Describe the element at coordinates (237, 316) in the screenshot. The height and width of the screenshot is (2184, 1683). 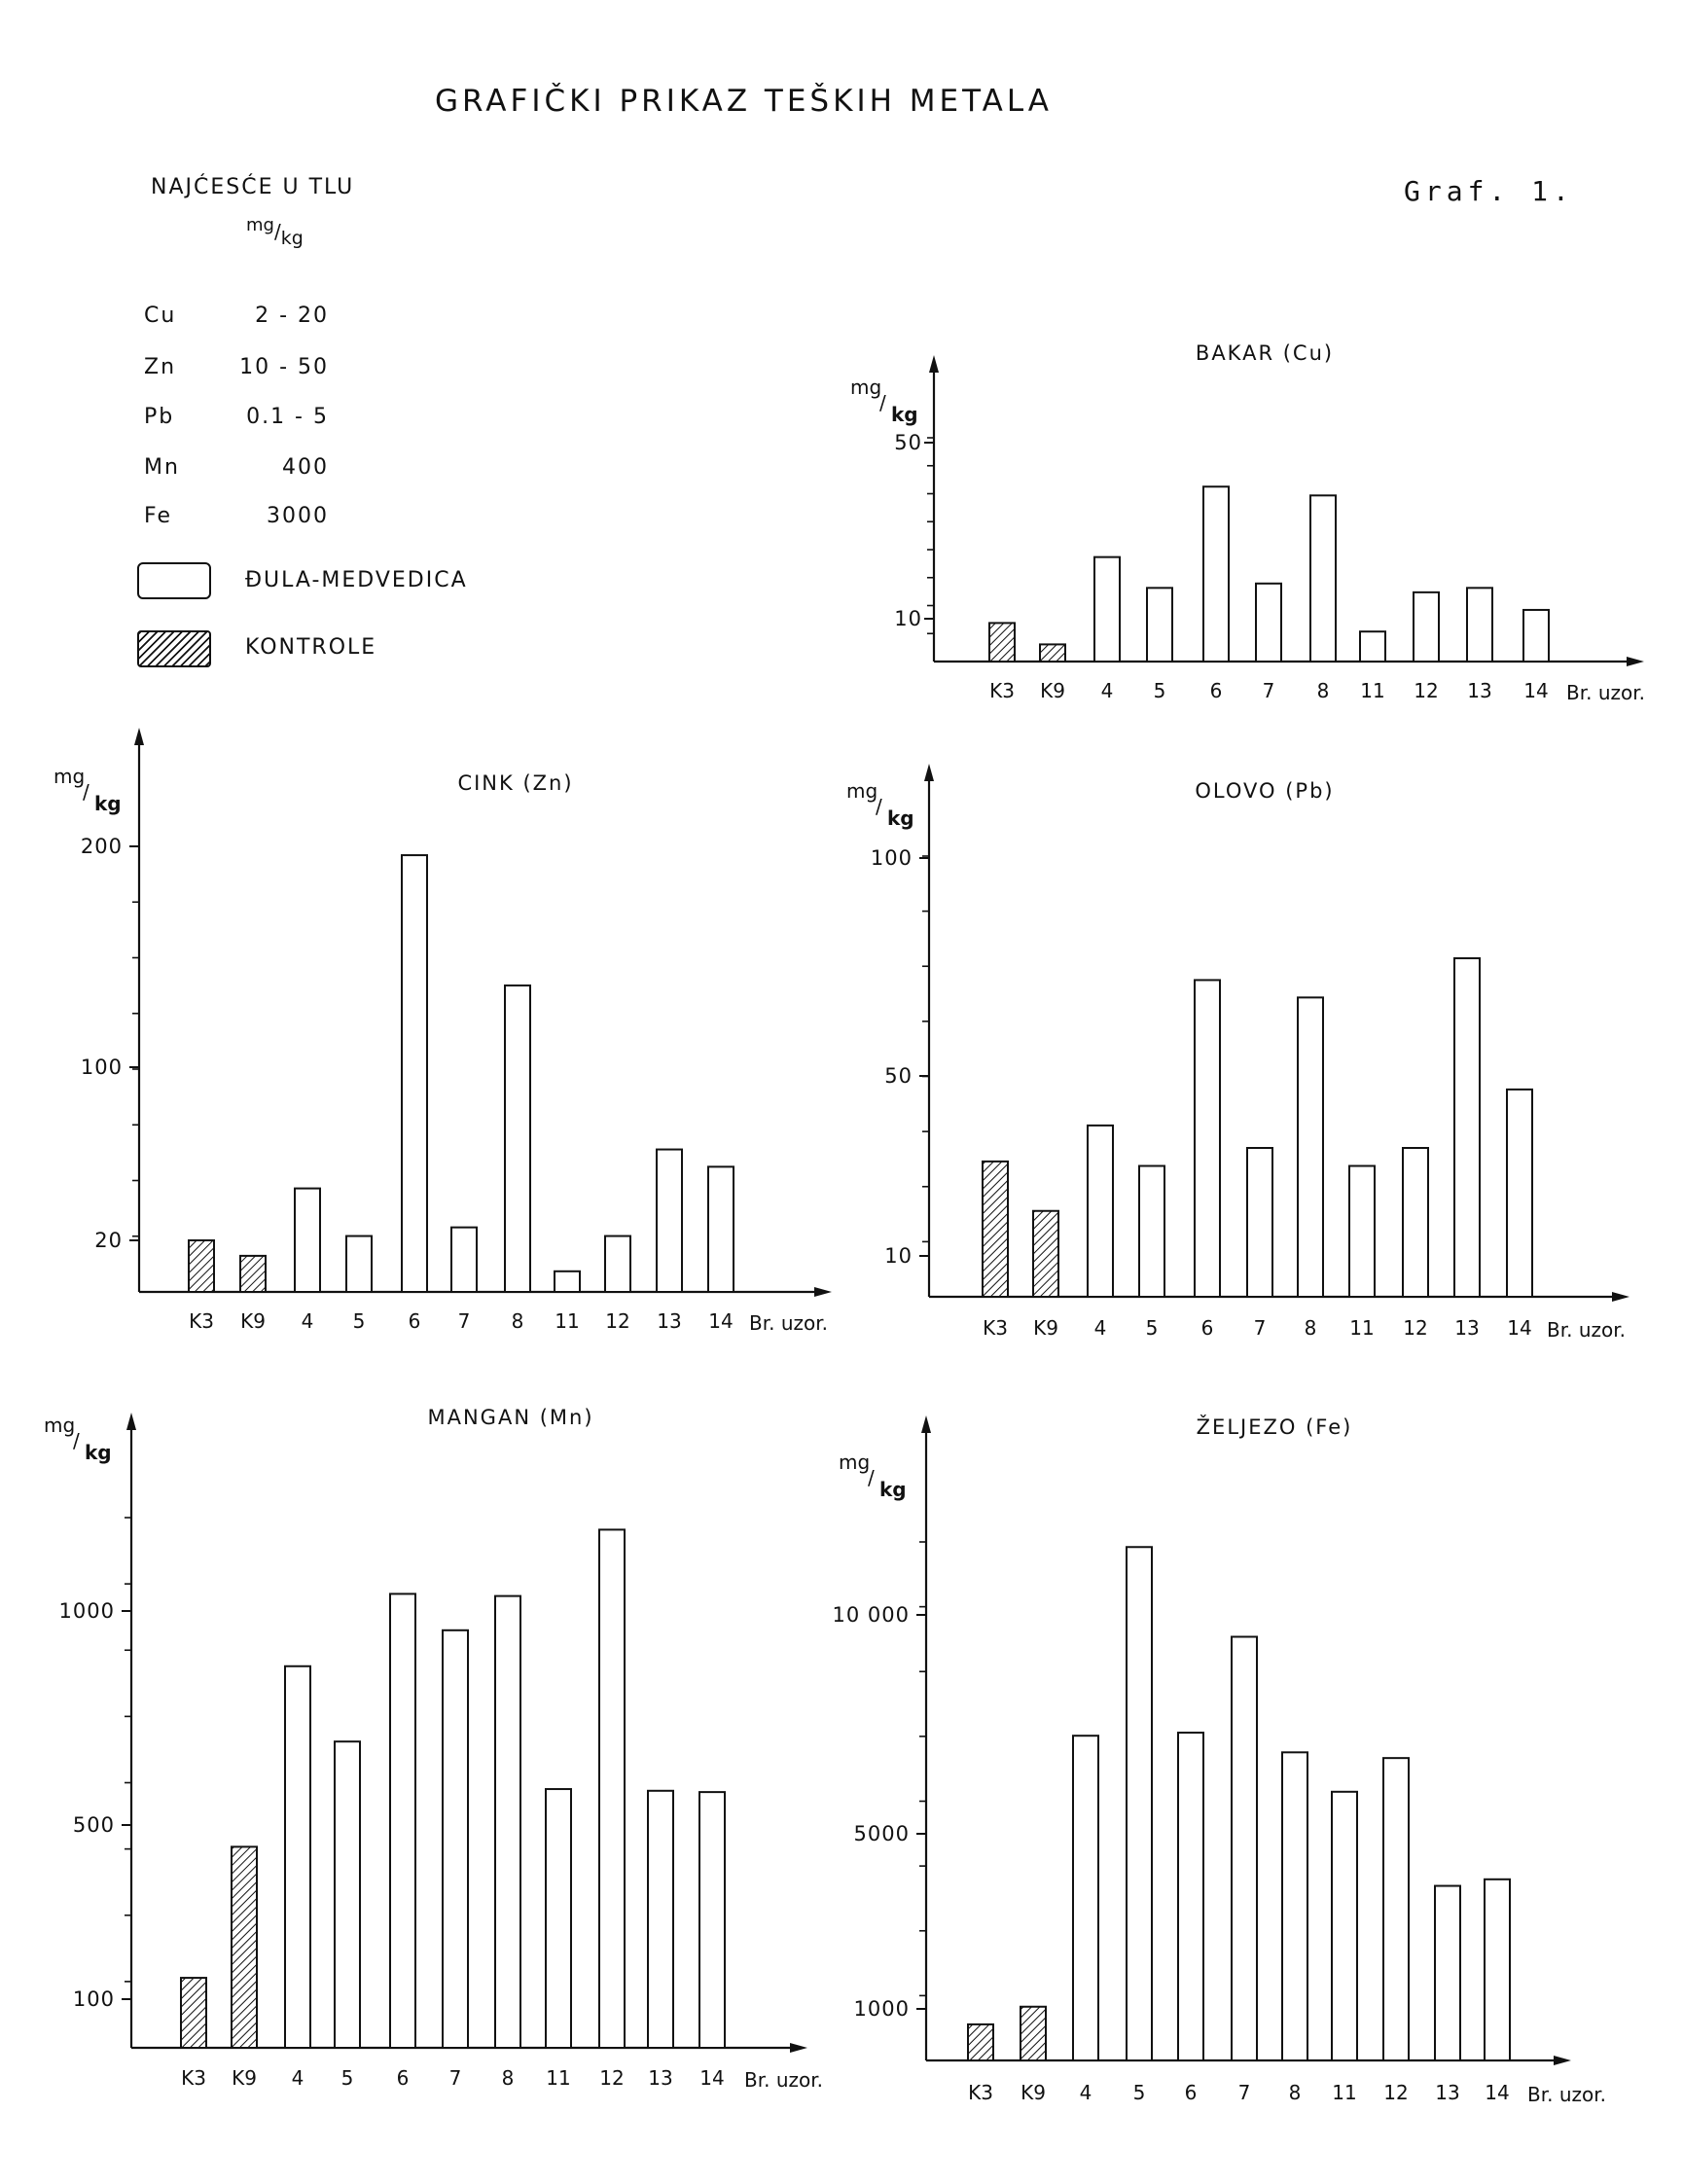
I see `typical-row-cu: Cu 2 - 20` at that location.